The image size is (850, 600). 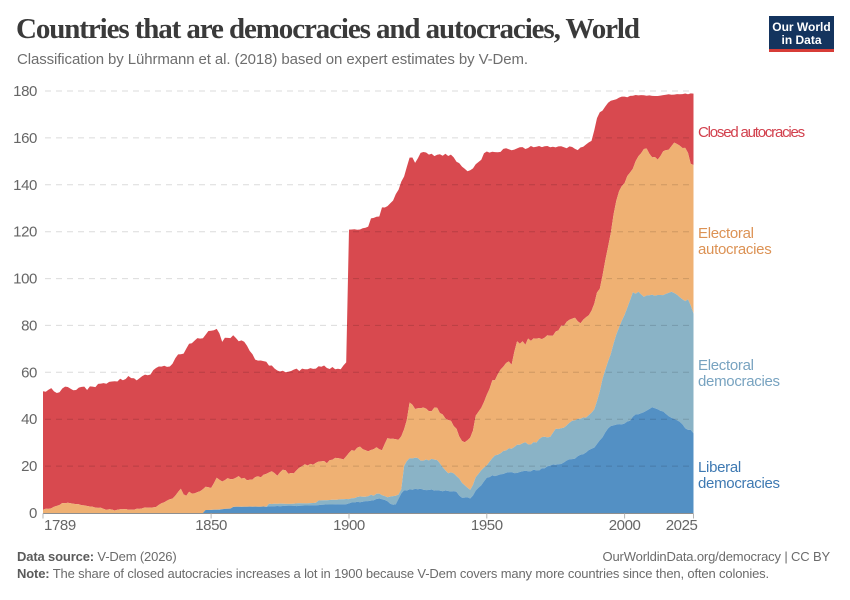 I want to click on svg-text: 80, so click(x=29, y=325).